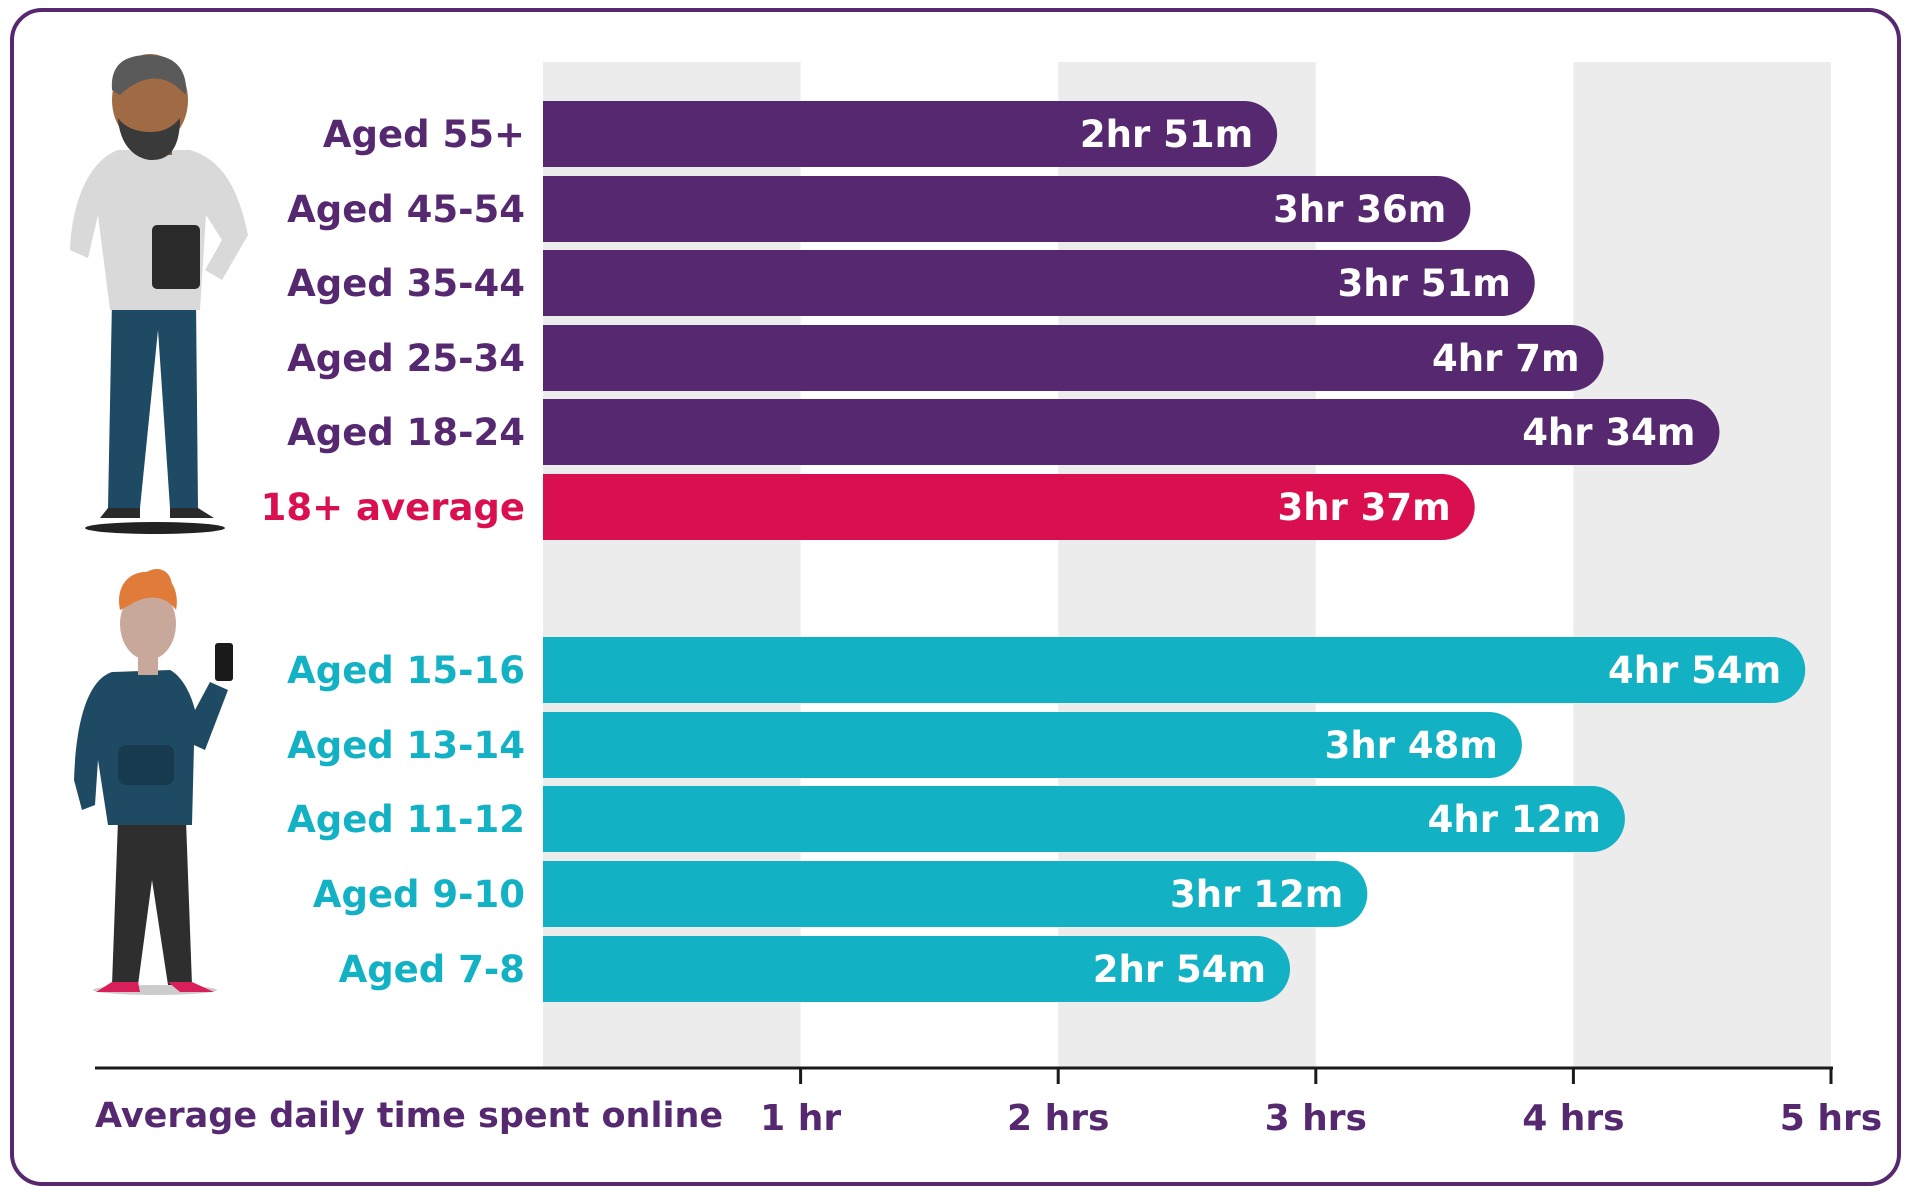  I want to click on category-label: Aged 45-54, so click(406, 209).